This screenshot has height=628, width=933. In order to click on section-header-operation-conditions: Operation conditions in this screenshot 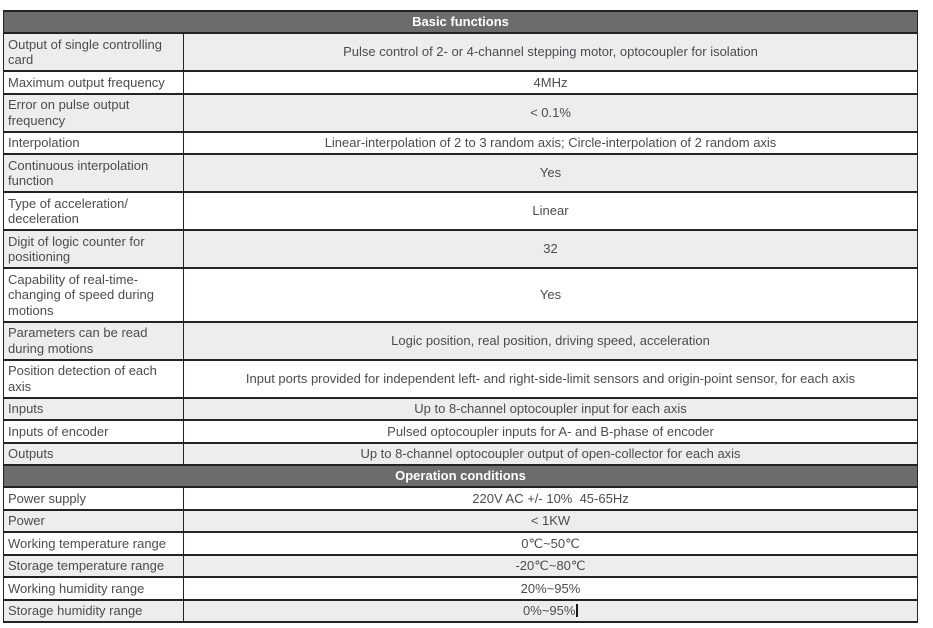, I will do `click(460, 476)`.